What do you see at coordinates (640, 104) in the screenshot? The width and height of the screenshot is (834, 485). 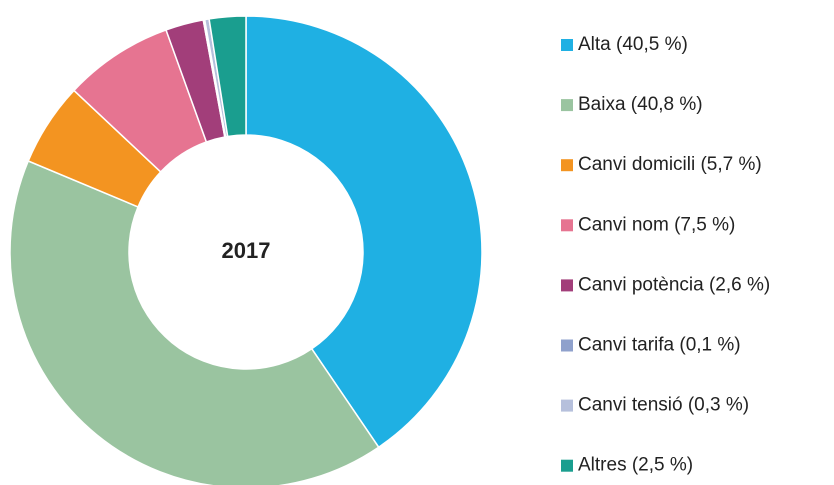 I see `legend-label: Baixa (40,8 %)` at bounding box center [640, 104].